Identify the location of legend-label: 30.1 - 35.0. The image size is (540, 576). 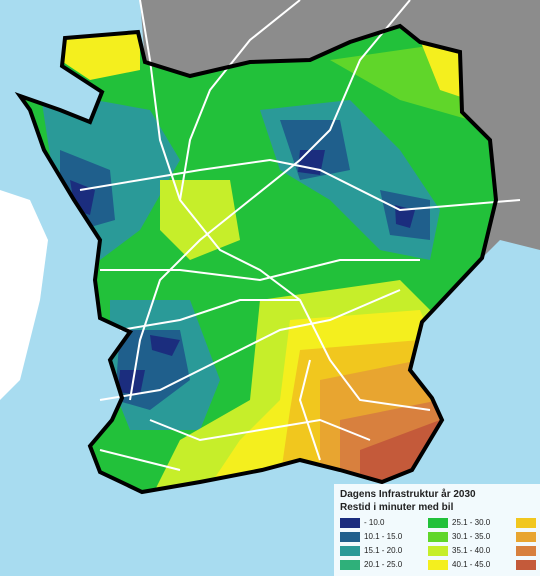
(471, 536).